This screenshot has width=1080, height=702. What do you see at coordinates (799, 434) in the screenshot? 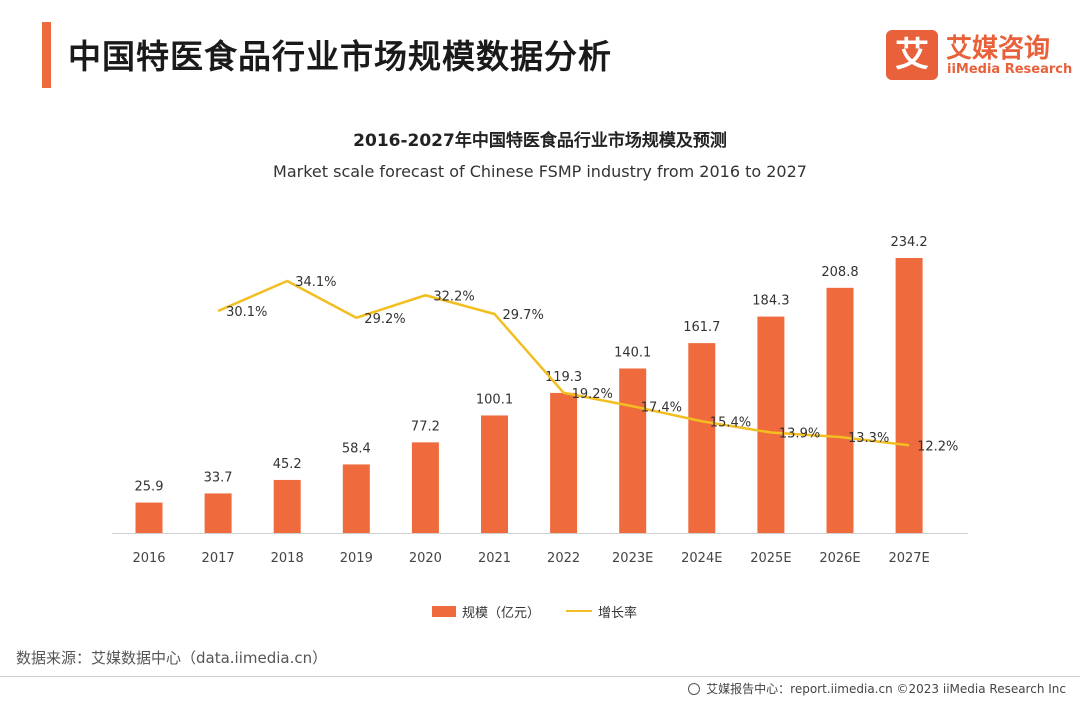
I see `growth-label-2025E: 13.9%` at bounding box center [799, 434].